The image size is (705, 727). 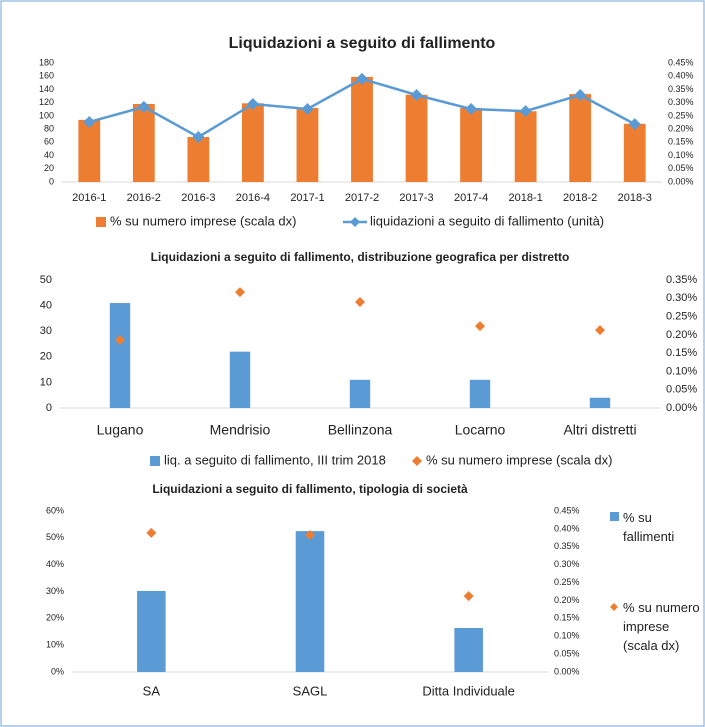 I want to click on y-tick-label: 10, so click(x=46, y=382).